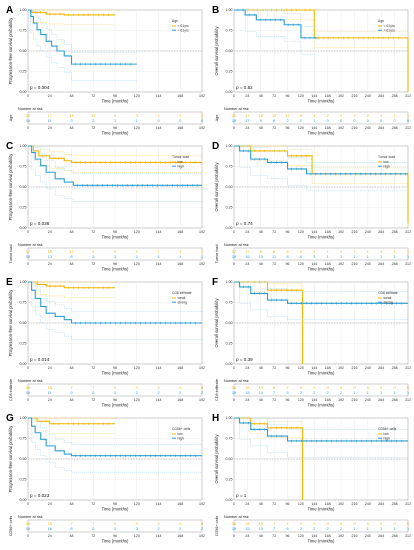  Describe the element at coordinates (216, 459) in the screenshot. I see `y-axis-label: Overall survival probability` at that location.